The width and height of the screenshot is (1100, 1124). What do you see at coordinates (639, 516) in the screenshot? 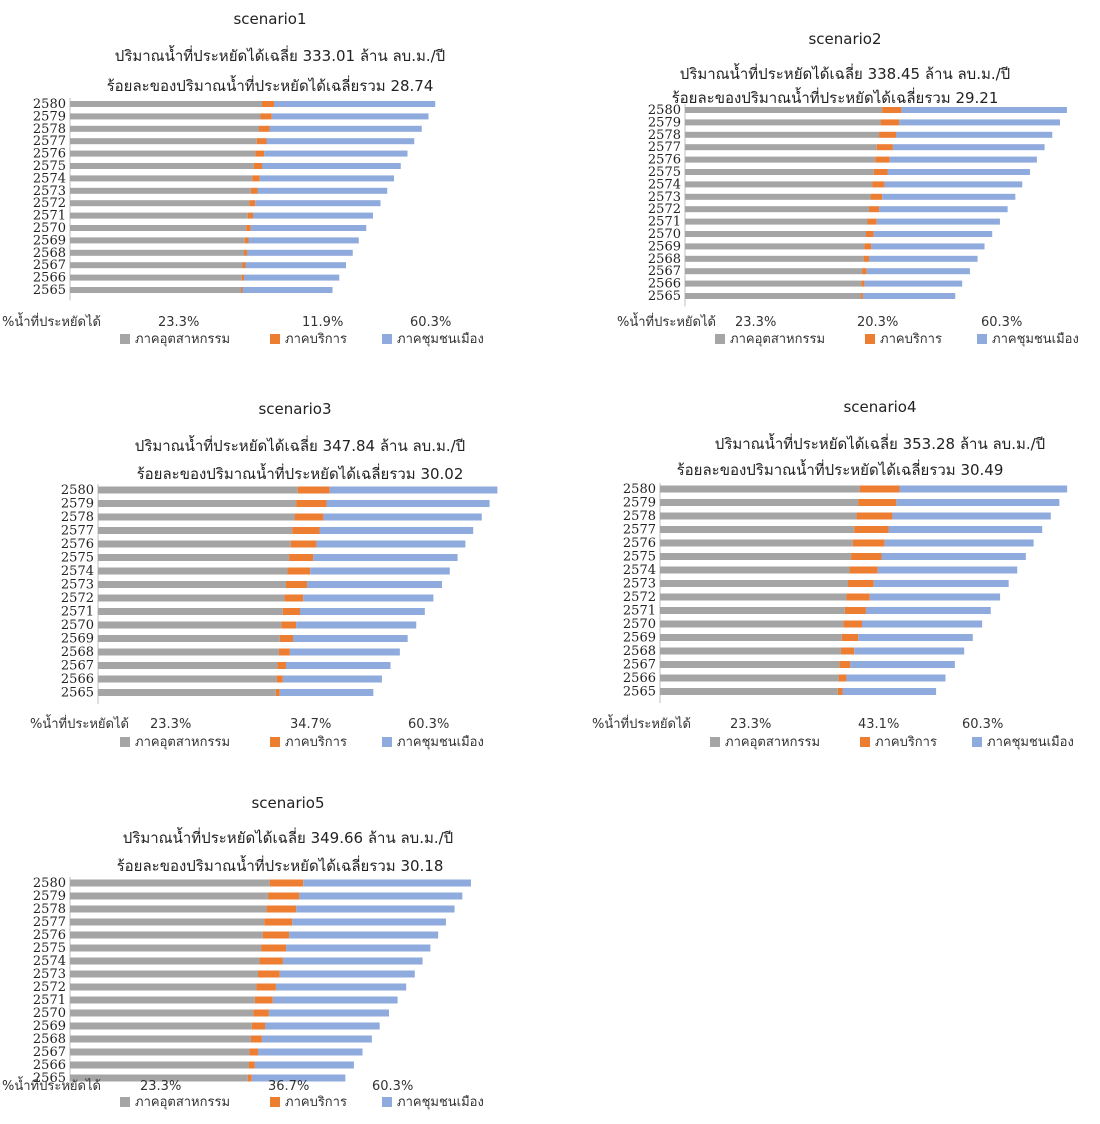
I see `y-tick-label: 2578` at bounding box center [639, 516].